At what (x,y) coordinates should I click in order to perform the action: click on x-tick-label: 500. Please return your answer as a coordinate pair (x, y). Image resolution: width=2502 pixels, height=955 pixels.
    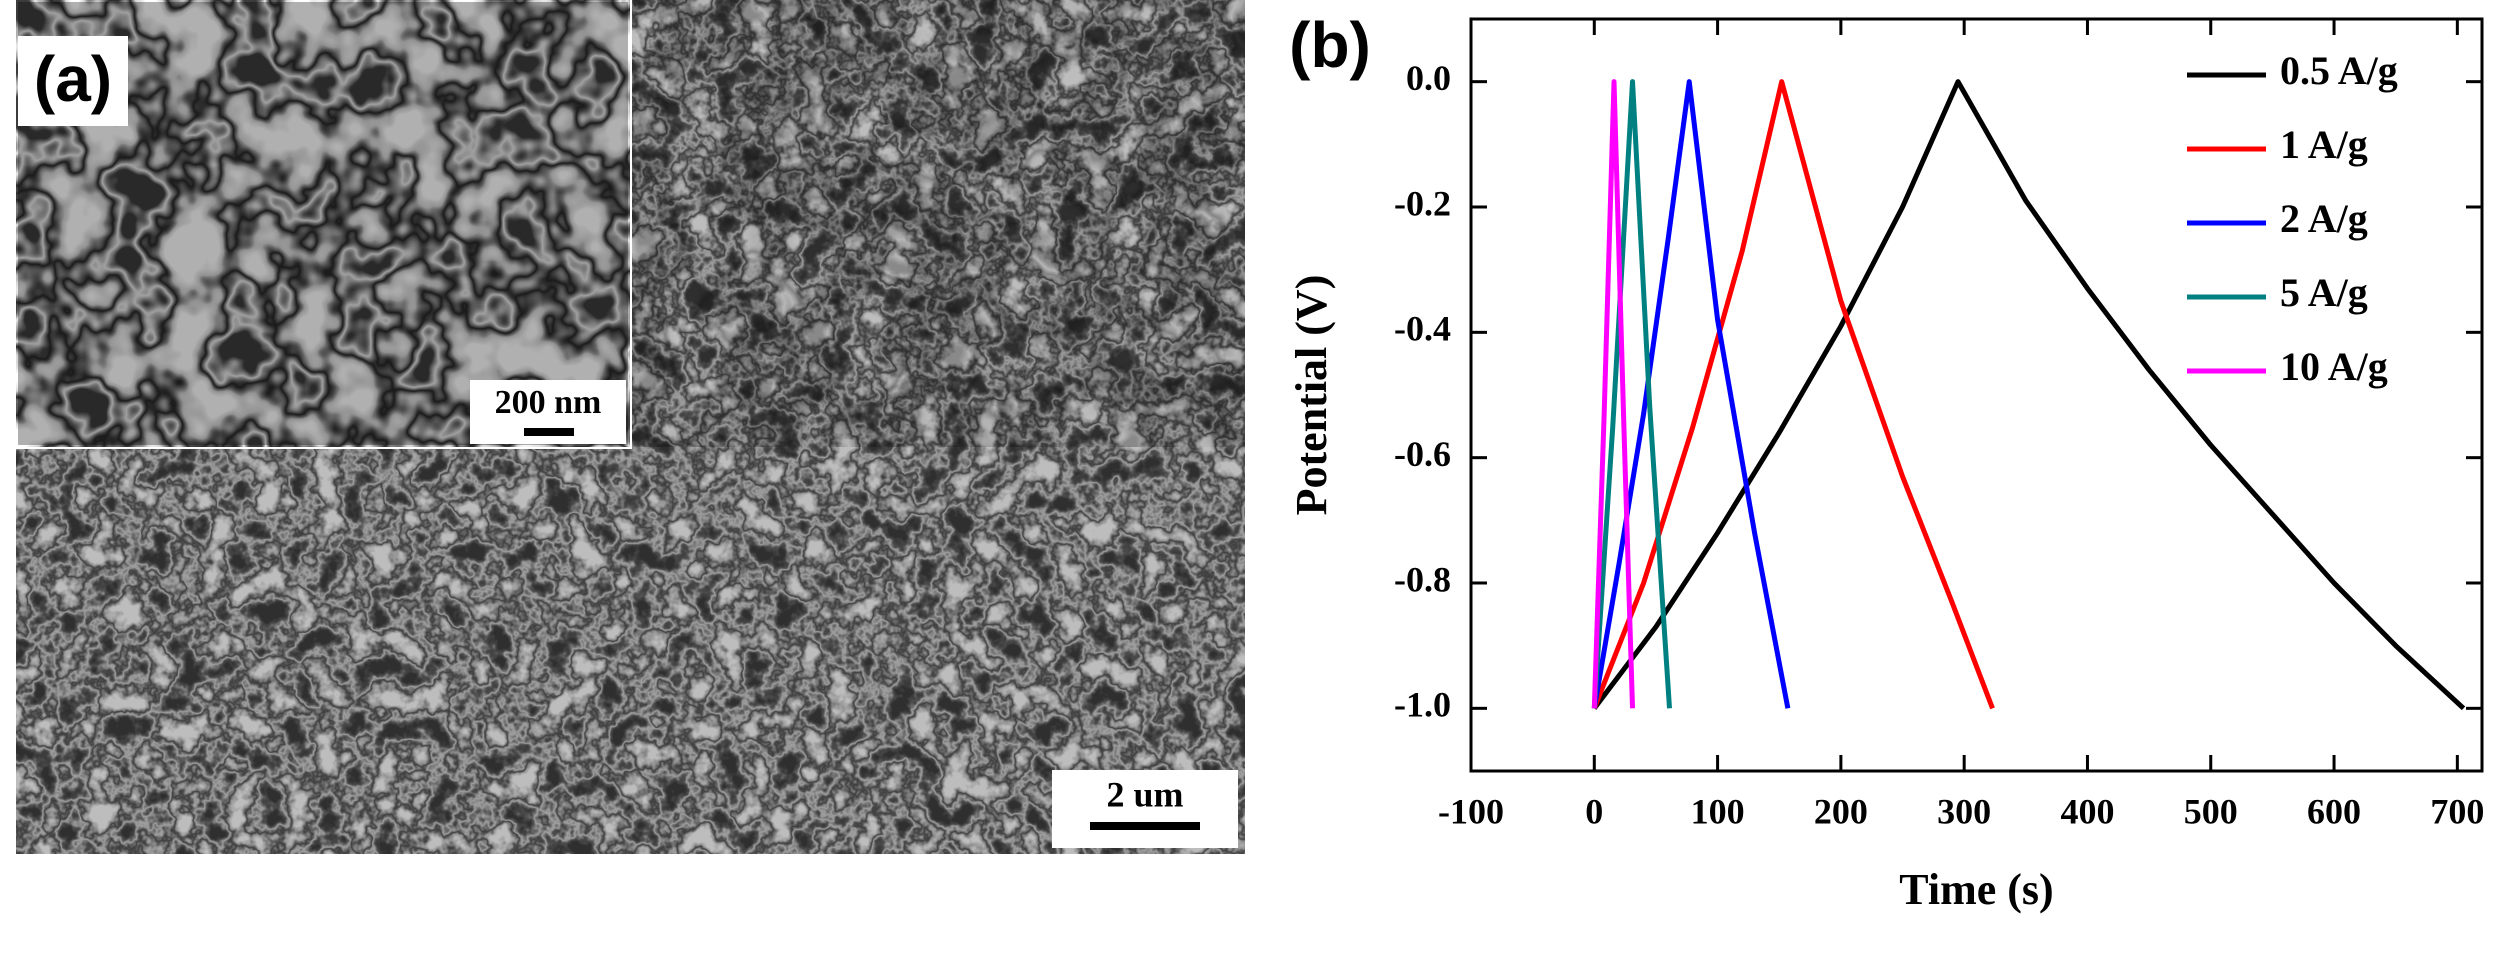
    Looking at the image, I should click on (2211, 811).